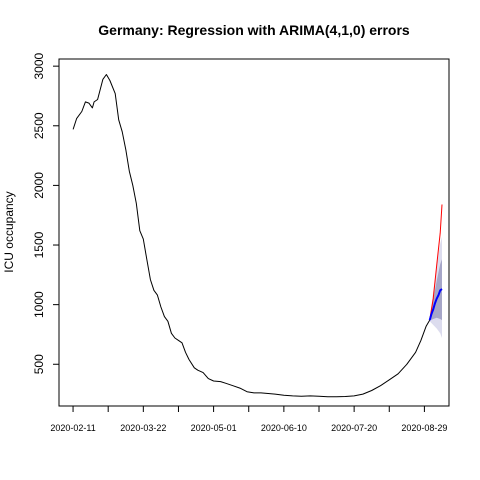 This screenshot has width=480, height=480. I want to click on y-axis-ticks: 500 1000 1500 2000 2500 3000, so click(45, 213).